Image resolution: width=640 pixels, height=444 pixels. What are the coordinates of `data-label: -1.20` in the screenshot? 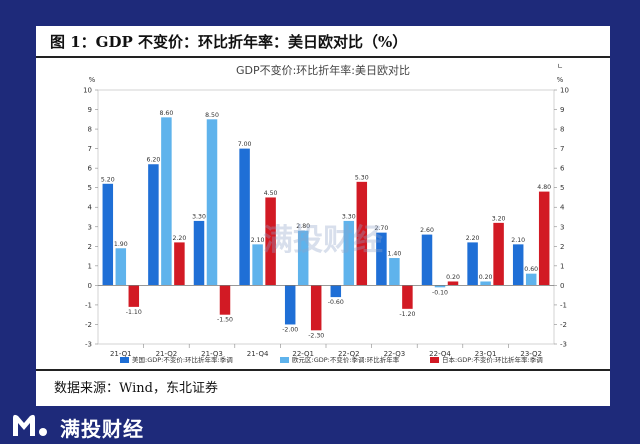 It's located at (407, 314).